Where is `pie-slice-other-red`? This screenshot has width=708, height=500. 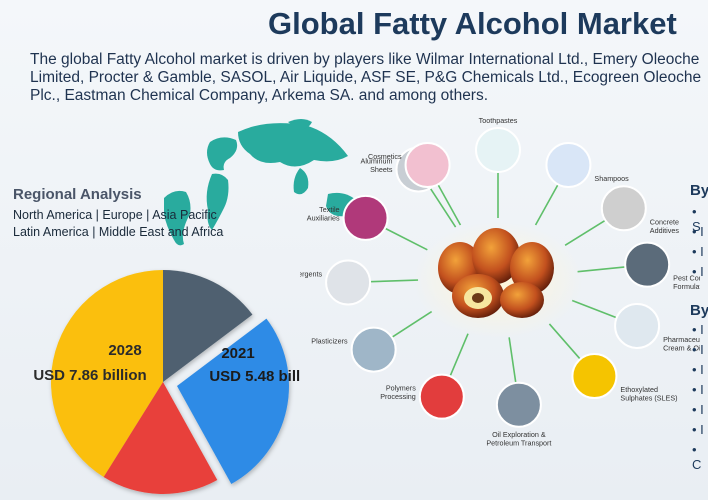 pie-slice-other-red is located at coordinates (160, 438).